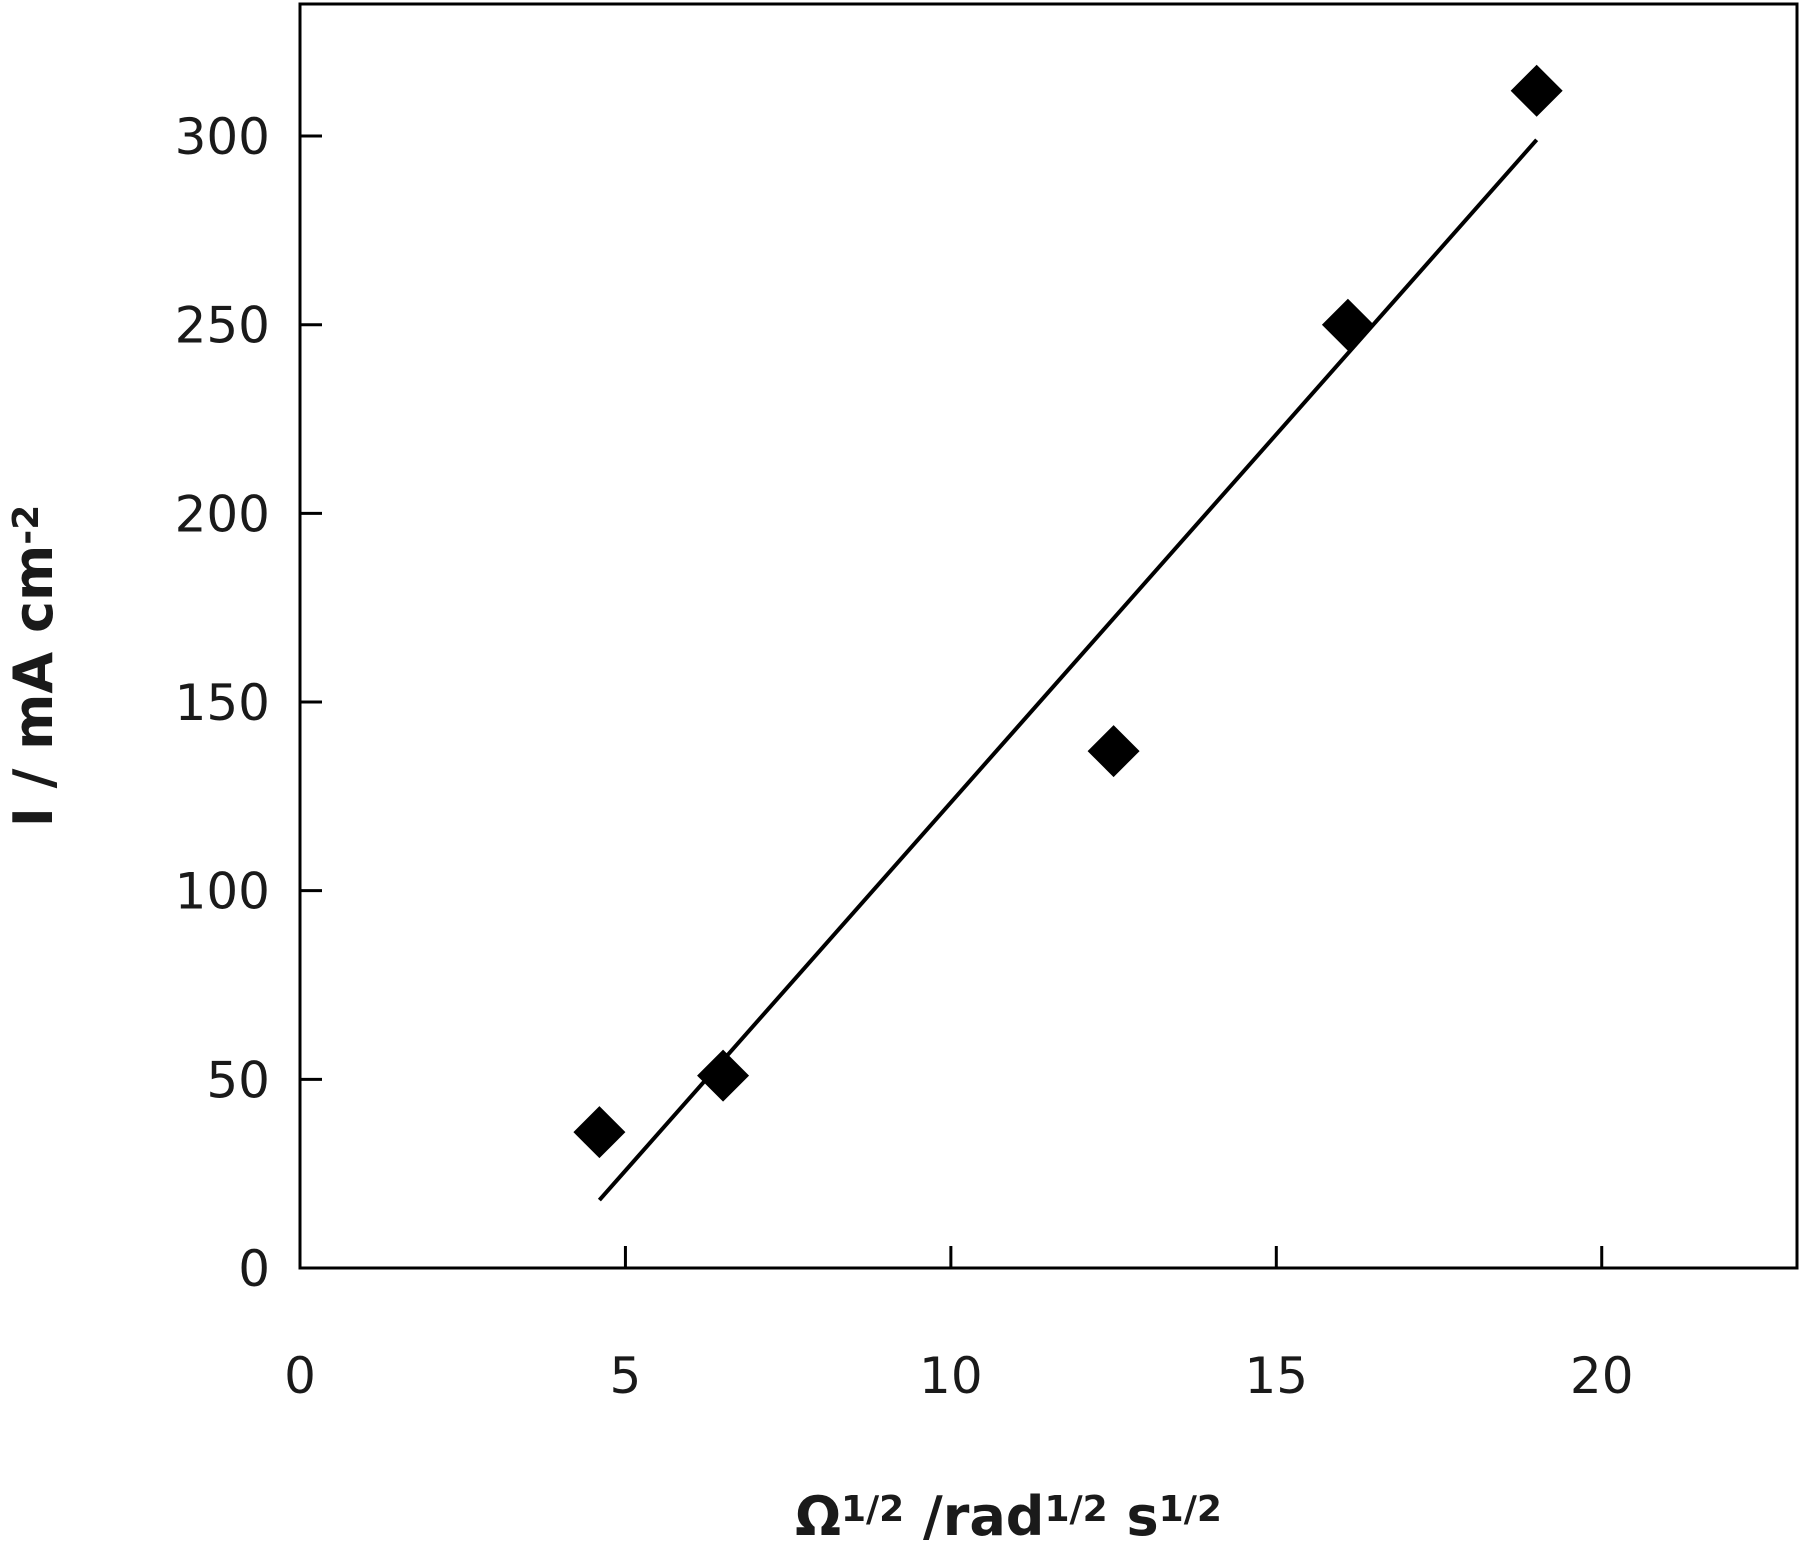 This screenshot has width=1800, height=1556. I want to click on y-tick-label: 0, so click(254, 1269).